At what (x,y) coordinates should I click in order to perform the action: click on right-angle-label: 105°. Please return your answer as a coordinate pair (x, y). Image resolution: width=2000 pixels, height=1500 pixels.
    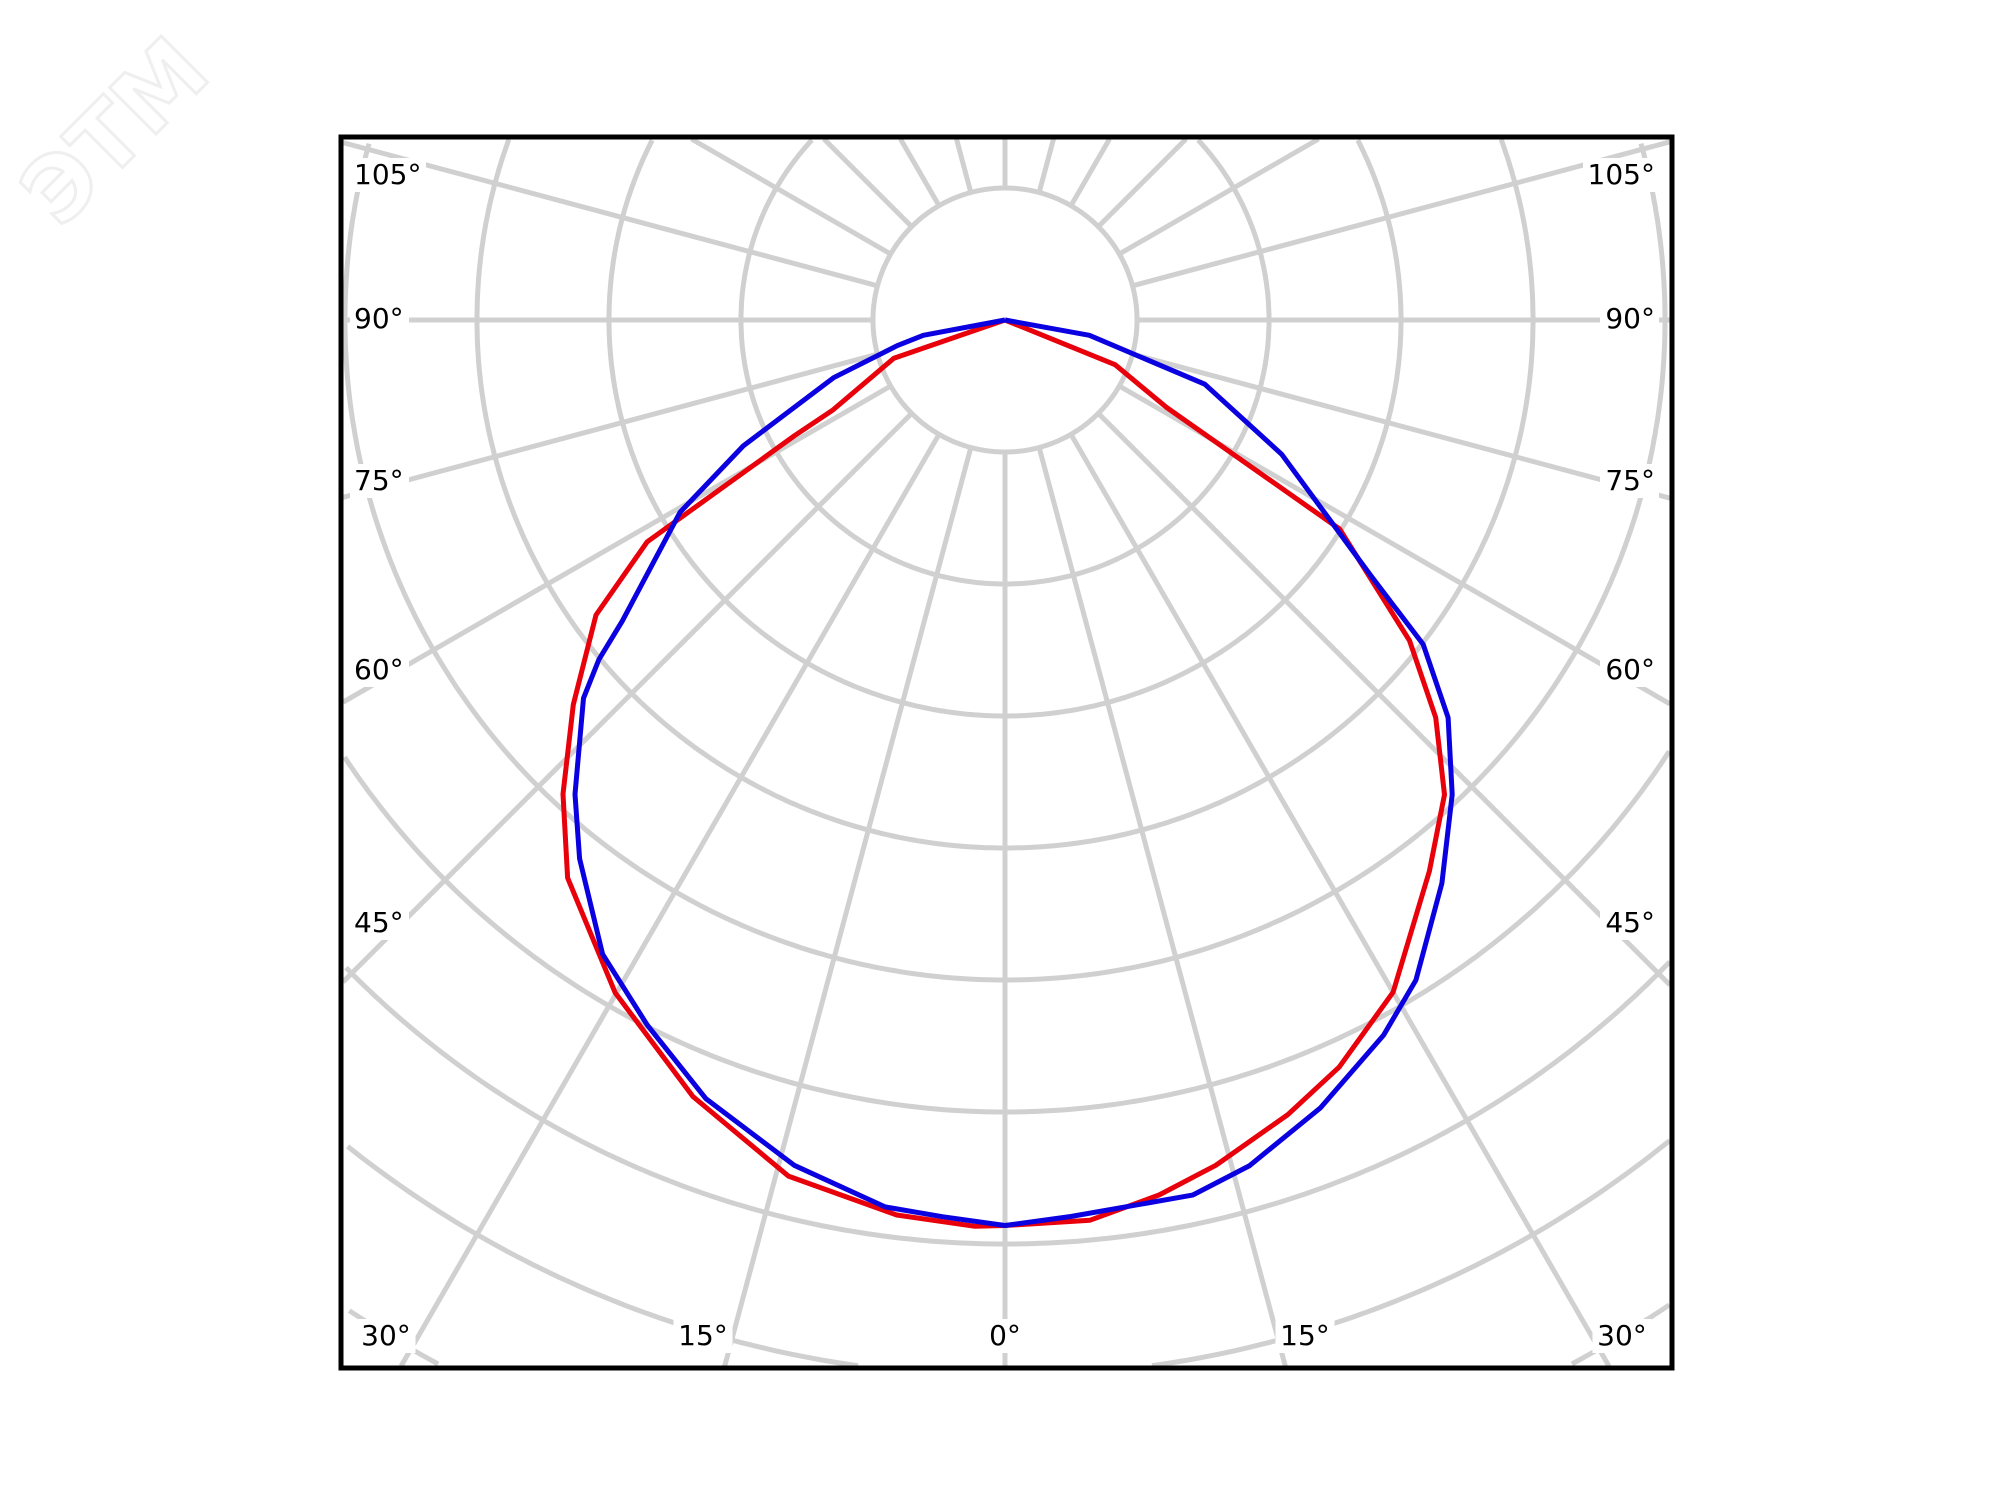
    Looking at the image, I should click on (1621, 174).